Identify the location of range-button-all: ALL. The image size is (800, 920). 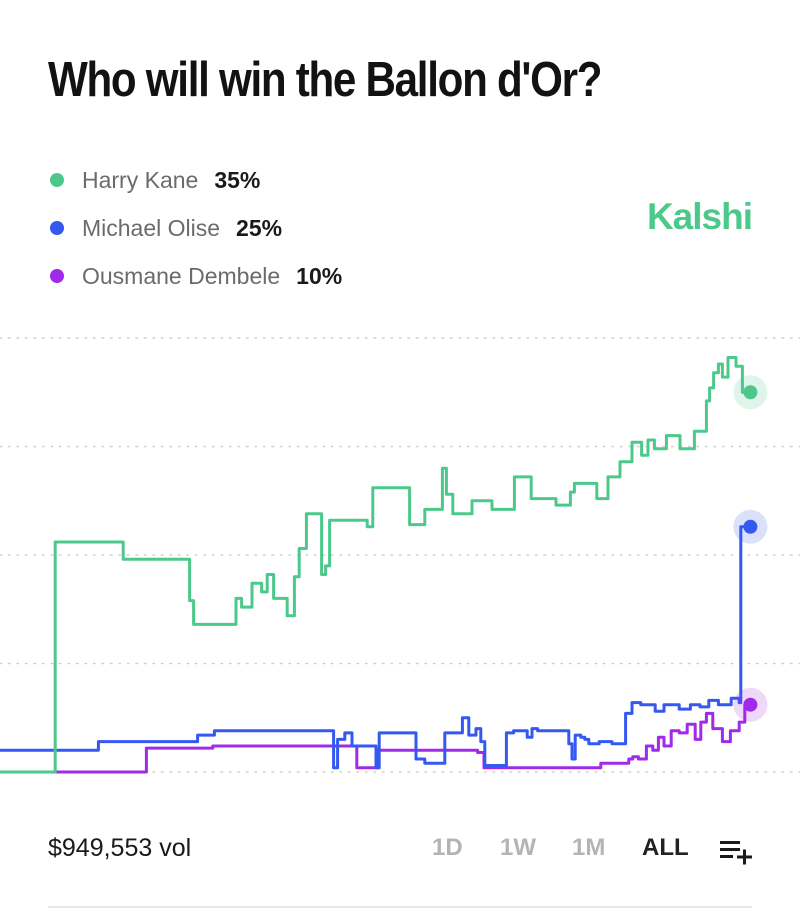
(665, 847).